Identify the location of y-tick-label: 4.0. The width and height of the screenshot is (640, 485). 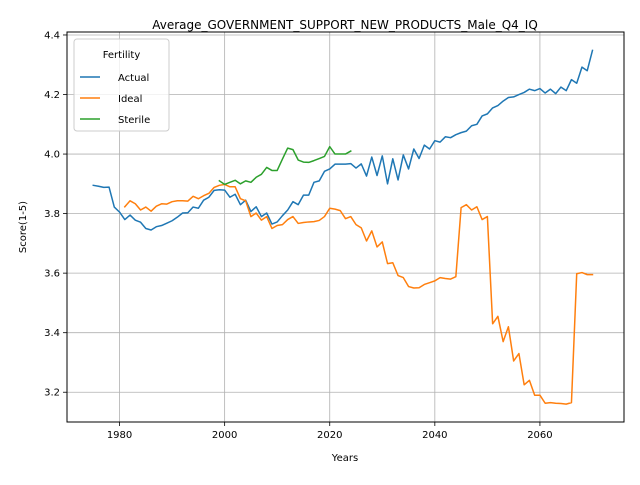
(52, 155).